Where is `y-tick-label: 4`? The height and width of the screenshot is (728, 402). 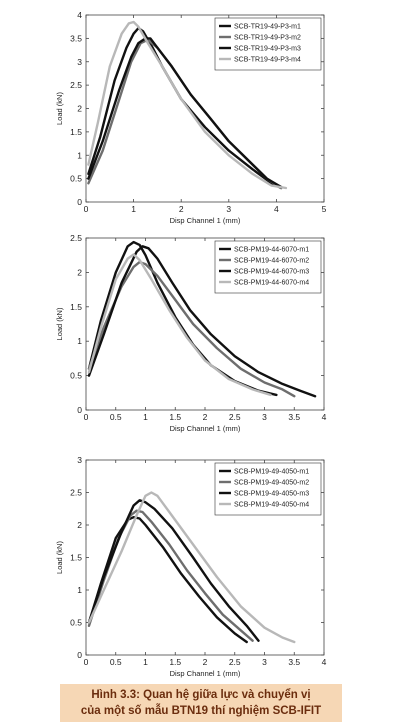
y-tick-label: 4 is located at coordinates (79, 15).